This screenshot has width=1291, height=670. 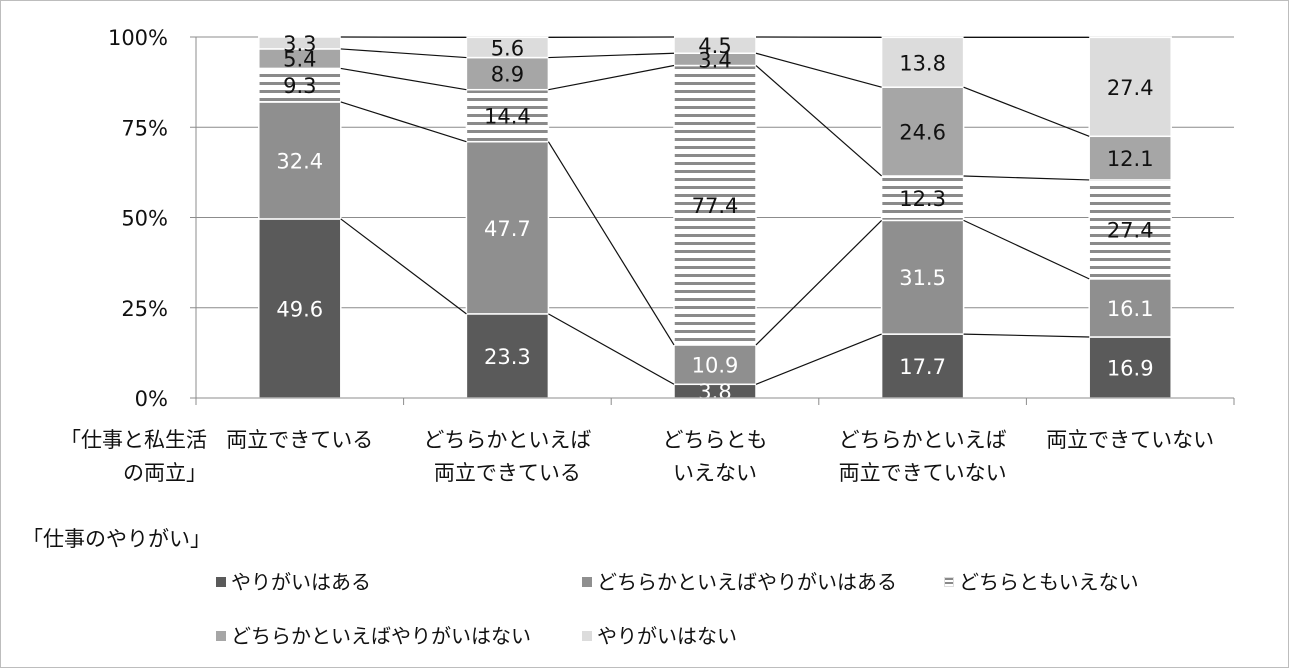 I want to click on data-label: 16.1, so click(x=1130, y=309).